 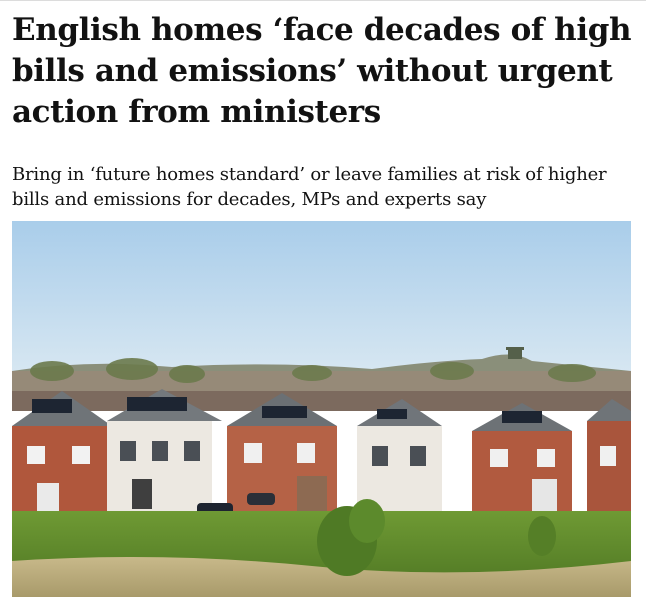 What do you see at coordinates (321, 577) in the screenshot?
I see `meadow-grass` at bounding box center [321, 577].